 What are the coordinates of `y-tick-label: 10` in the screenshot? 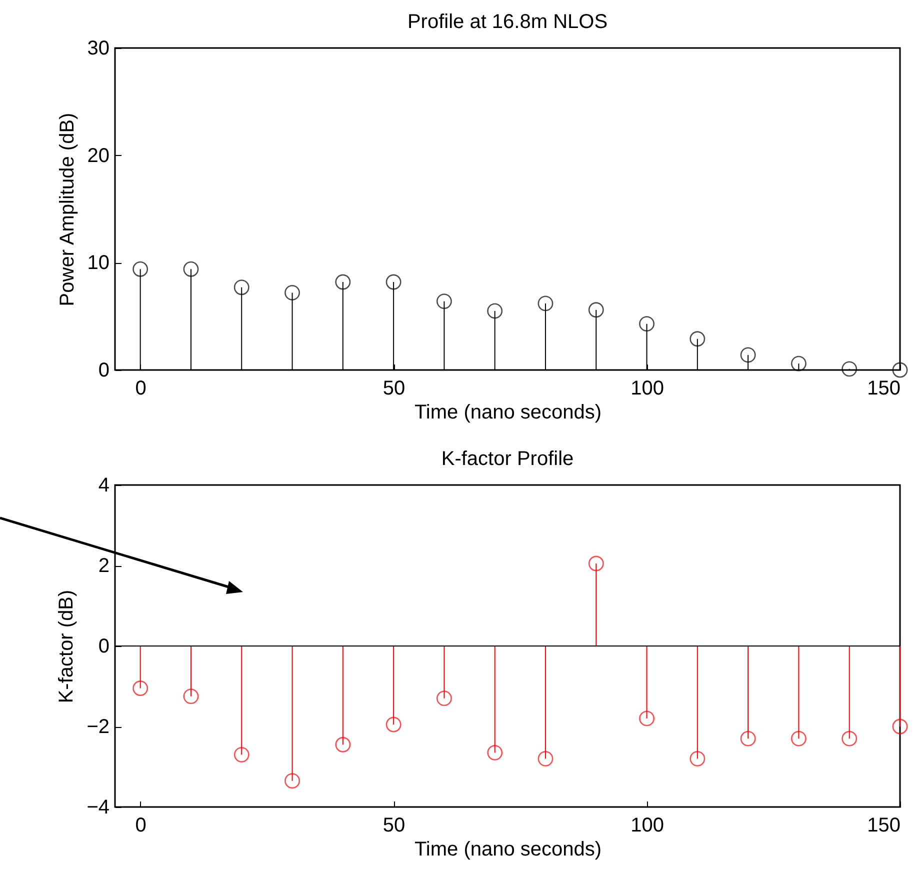 It's located at (98, 263).